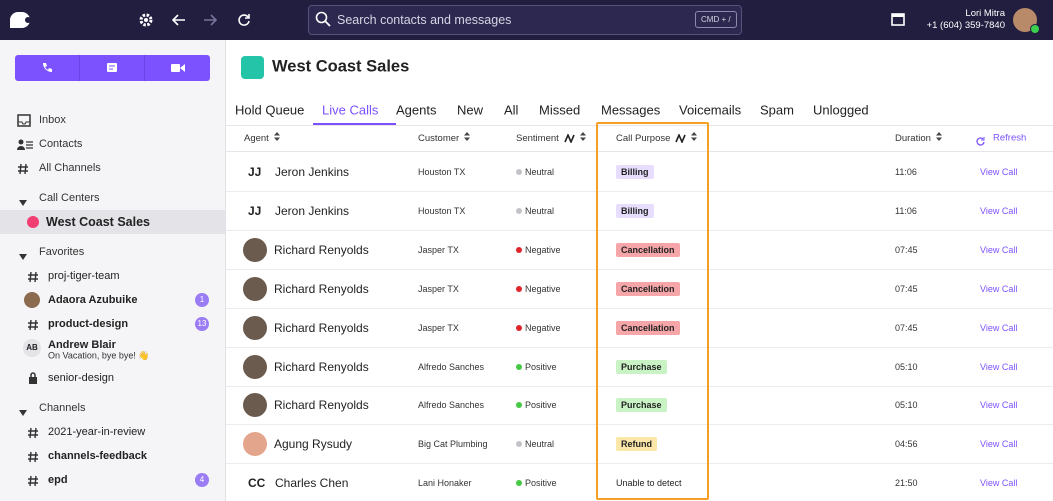 This screenshot has width=1053, height=501. What do you see at coordinates (61, 144) in the screenshot?
I see `nav-item: Contacts` at bounding box center [61, 144].